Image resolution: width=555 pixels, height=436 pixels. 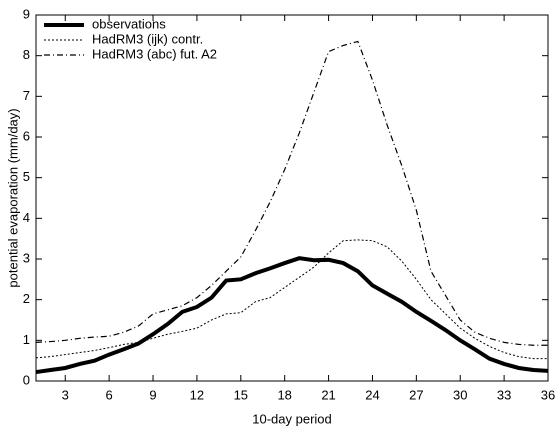 I want to click on y-axis-label: potential evaporation (mm/day), so click(x=12, y=197).